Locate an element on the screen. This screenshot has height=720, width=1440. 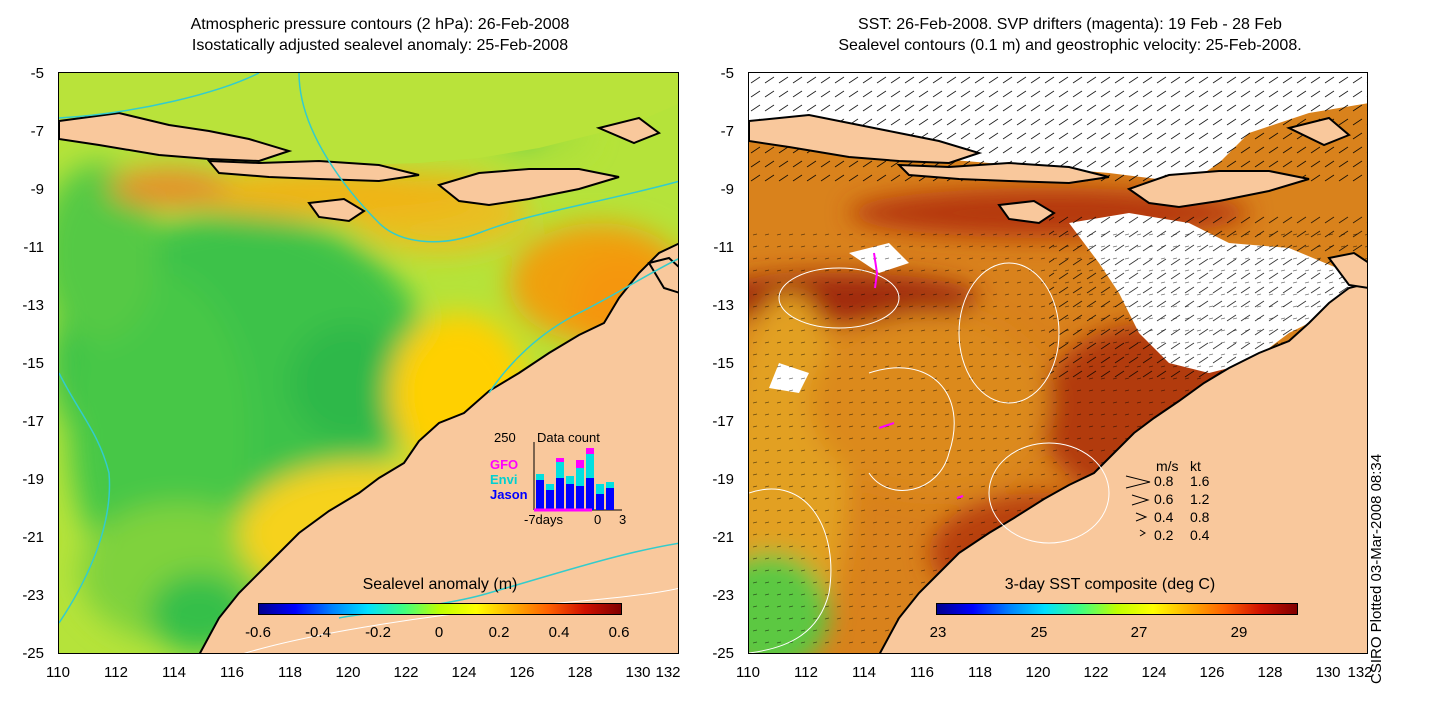
left-ytick: -17 is located at coordinates (33, 421).